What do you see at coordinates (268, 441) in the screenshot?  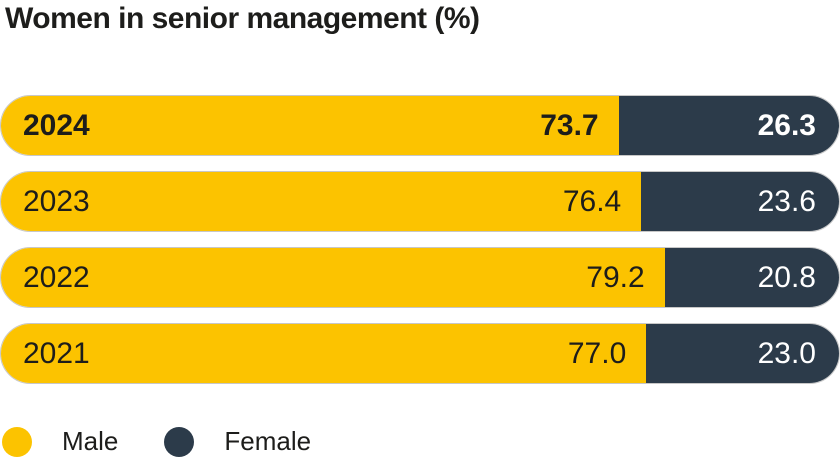 I see `legend-label-female: Female` at bounding box center [268, 441].